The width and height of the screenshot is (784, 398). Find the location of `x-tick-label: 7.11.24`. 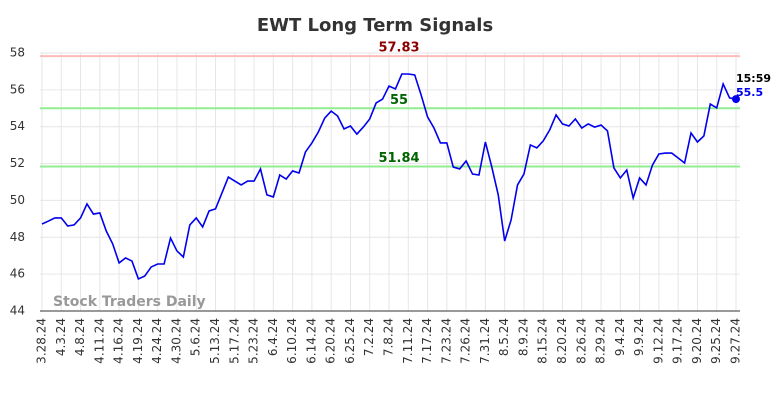

x-tick-label: 7.11.24 is located at coordinates (408, 341).